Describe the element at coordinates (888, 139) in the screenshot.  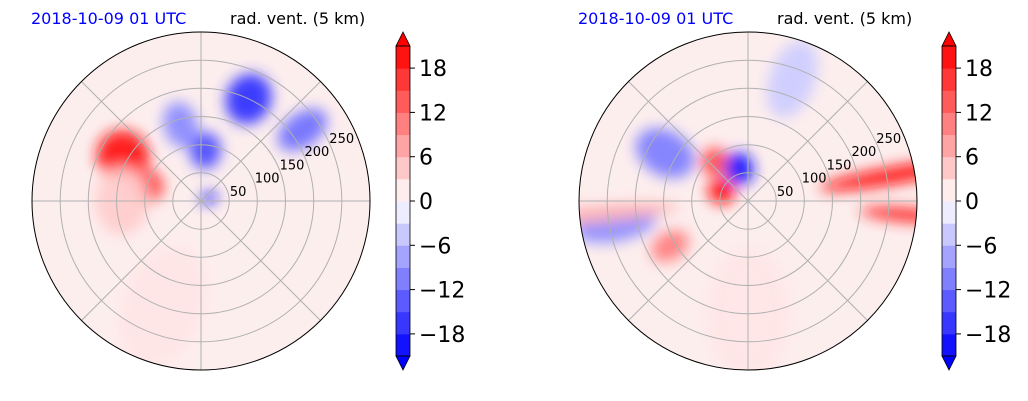
I see `plot-right-radial-tick-label: 250` at that location.